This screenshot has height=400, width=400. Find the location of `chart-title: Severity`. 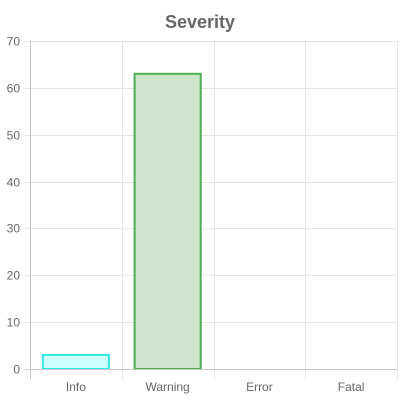

chart-title: Severity is located at coordinates (200, 22).